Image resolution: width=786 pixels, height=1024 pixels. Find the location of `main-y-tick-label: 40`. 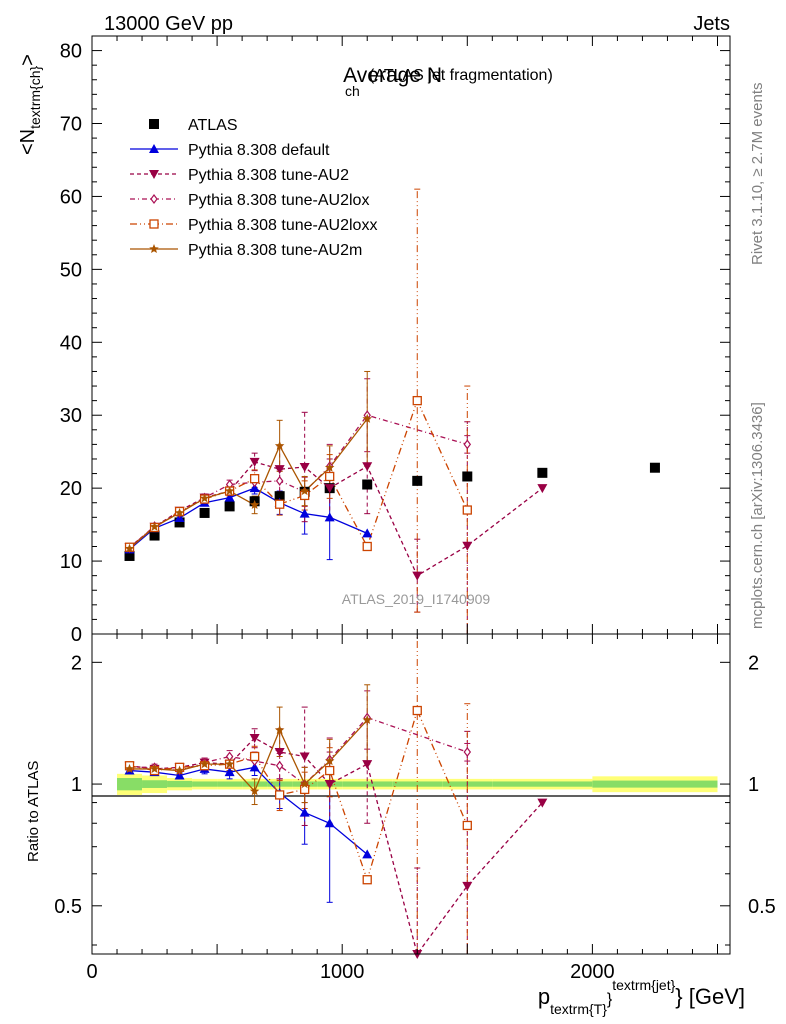

main-y-tick-label: 40 is located at coordinates (71, 343).